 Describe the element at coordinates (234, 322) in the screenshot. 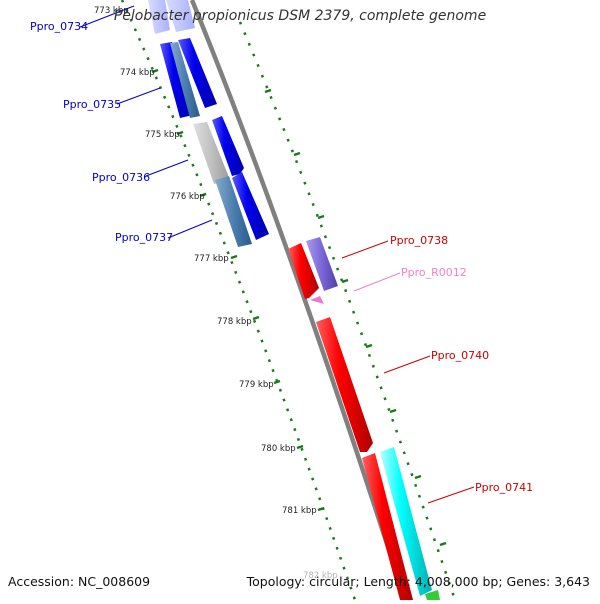

I see `tick-label: 778 kbp` at that location.